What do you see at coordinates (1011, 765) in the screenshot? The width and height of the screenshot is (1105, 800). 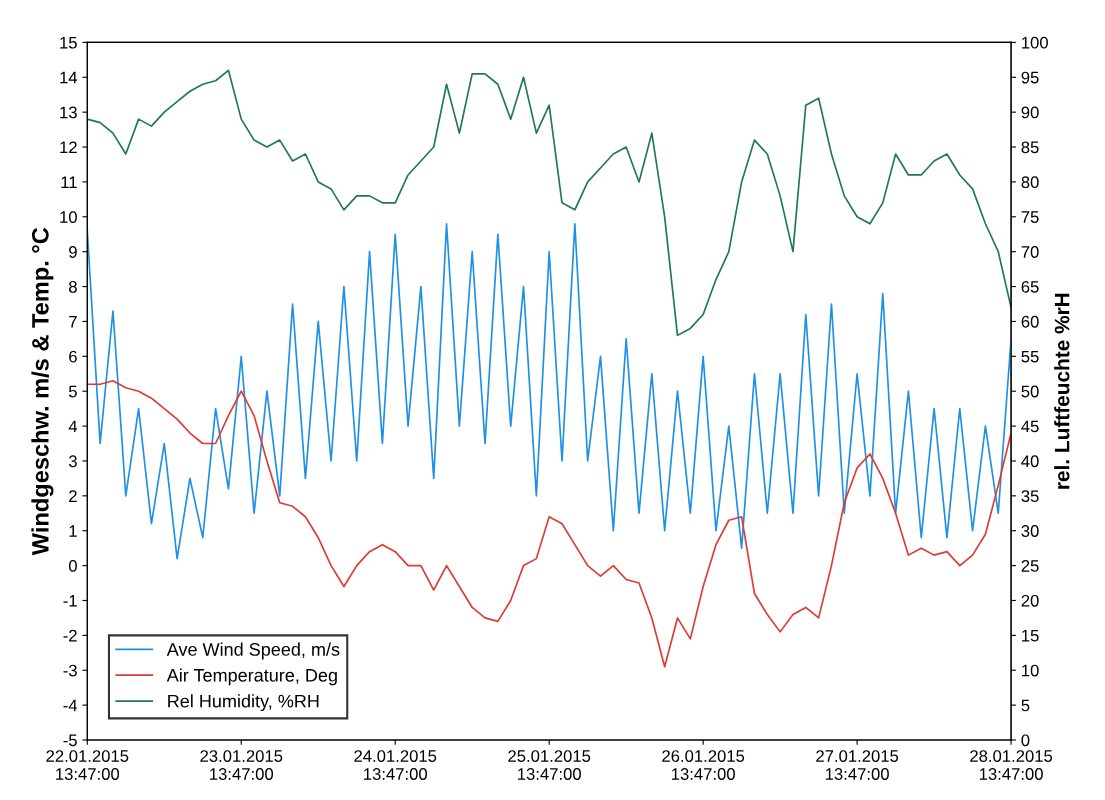 I see `x-tick-label: 28.01.2015 13:47:00` at bounding box center [1011, 765].